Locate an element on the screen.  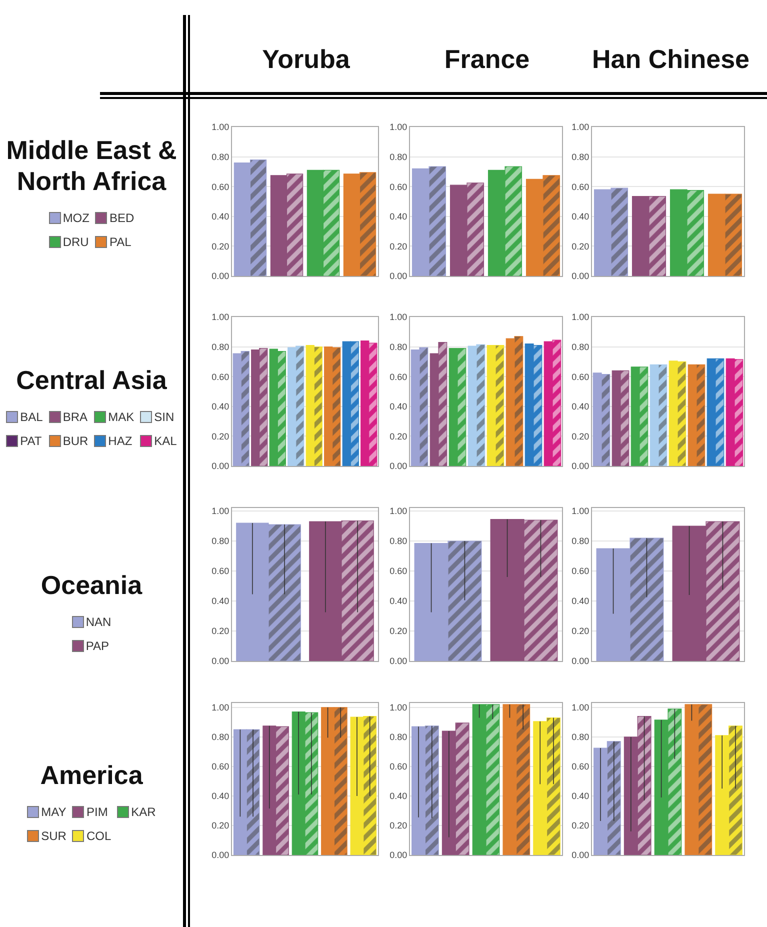
category-label: MOZ is located at coordinates (76, 218).